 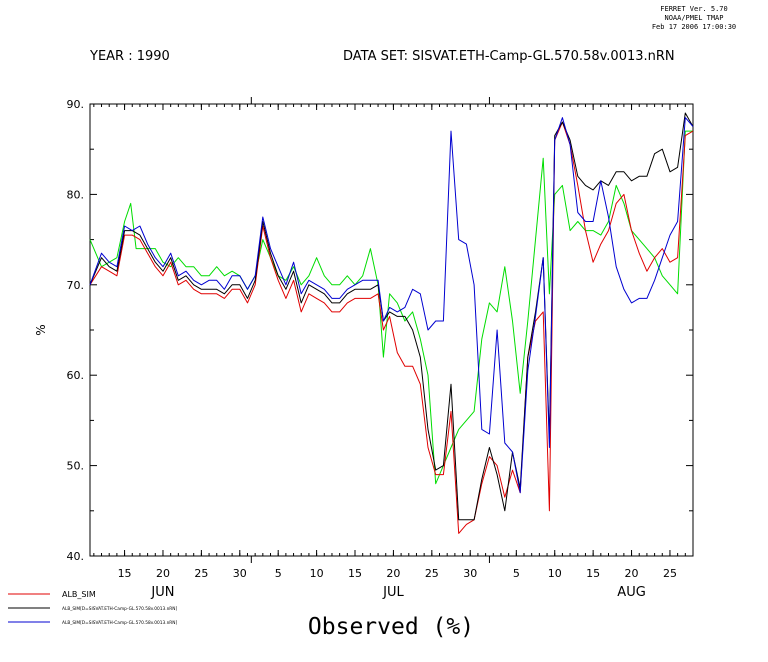 What do you see at coordinates (129, 56) in the screenshot?
I see `year-label: YEAR : 1990` at bounding box center [129, 56].